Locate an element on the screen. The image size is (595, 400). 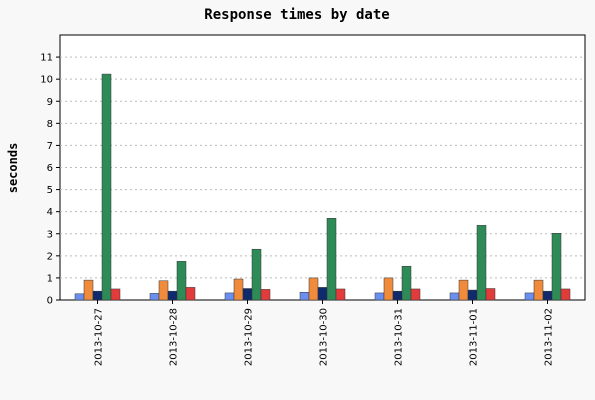
y-tick-label: 8 is located at coordinates (50, 124).